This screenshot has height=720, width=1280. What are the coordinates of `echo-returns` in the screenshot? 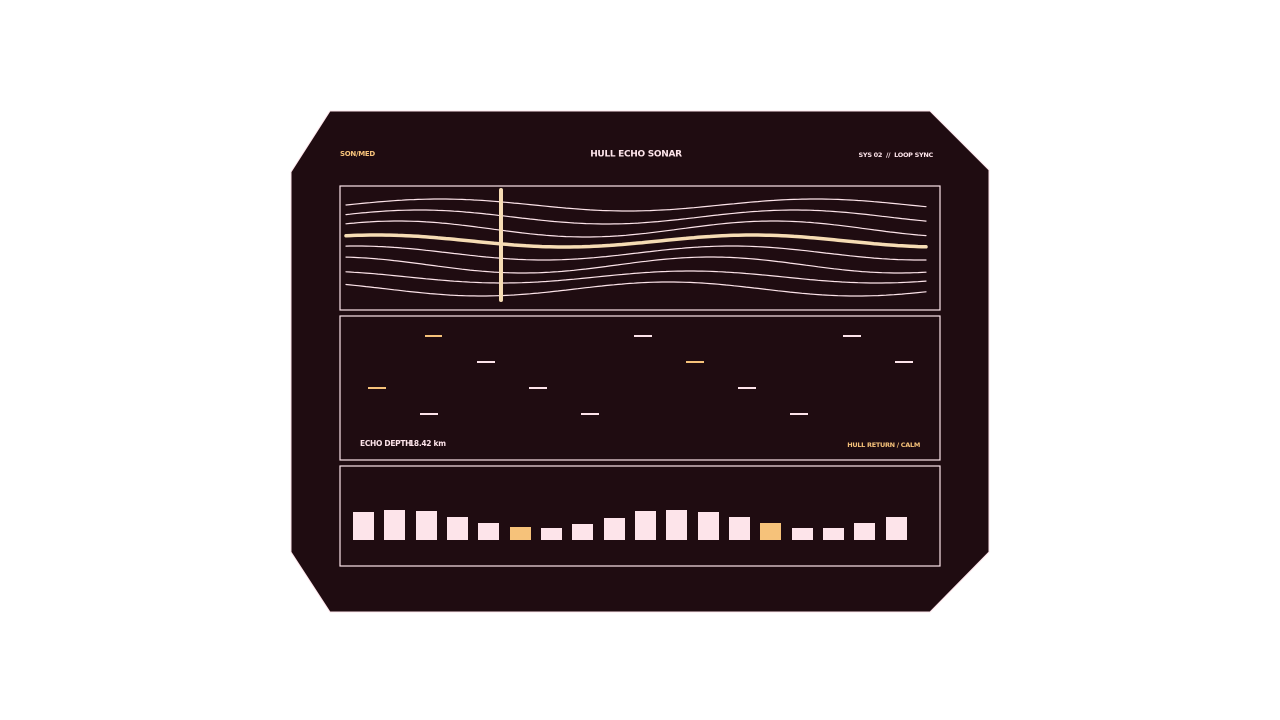 It's located at (640, 375).